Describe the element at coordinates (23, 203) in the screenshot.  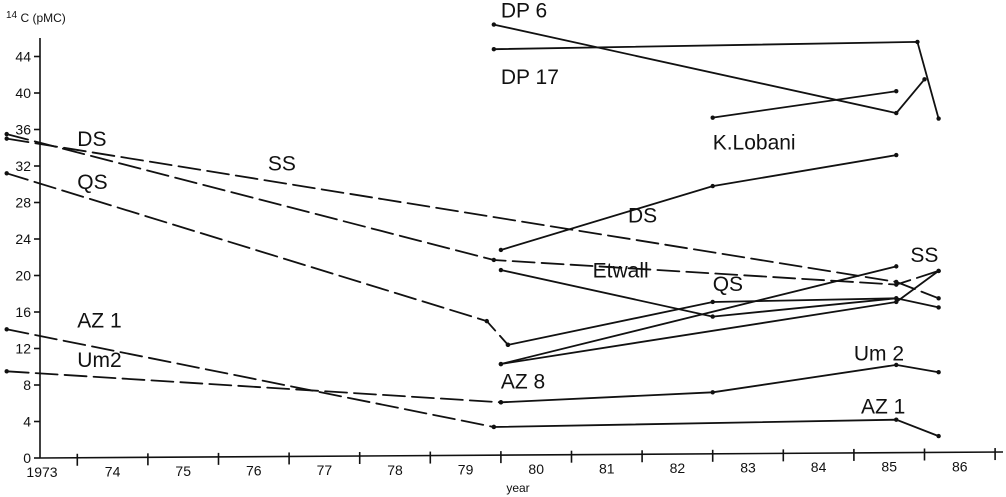
I see `y-tick-label: 28` at that location.